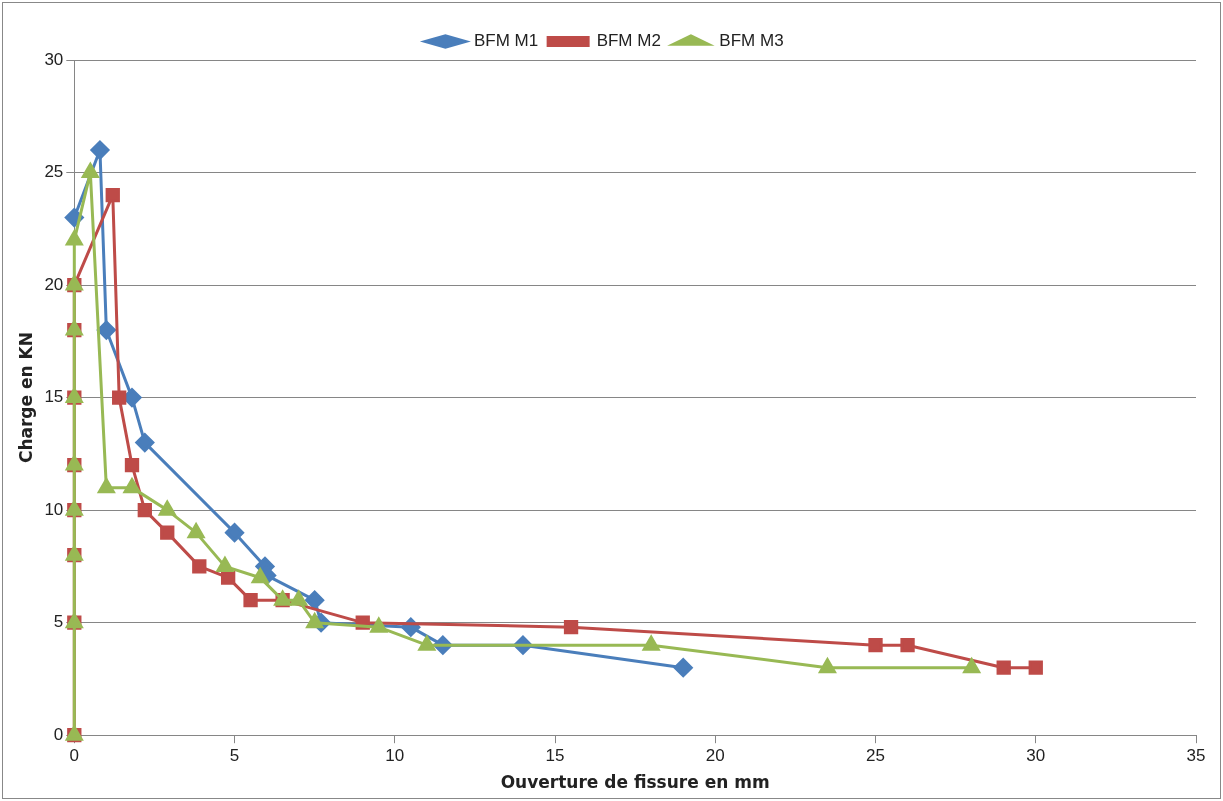  I want to click on legend-label: BFM M1, so click(506, 41).